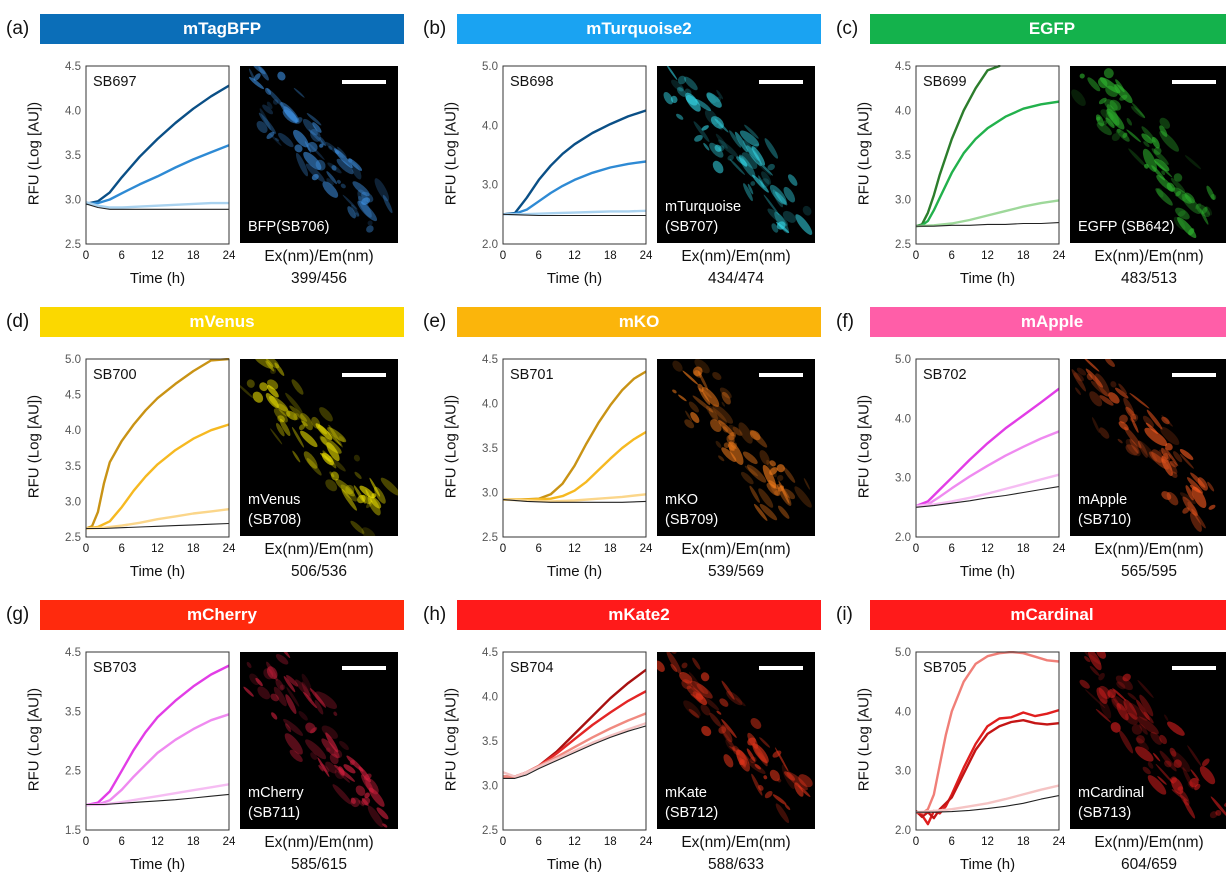 The image size is (1226, 879). What do you see at coordinates (736, 256) in the screenshot?
I see `exem-label: Ex(nm)/Em(nm)` at bounding box center [736, 256].